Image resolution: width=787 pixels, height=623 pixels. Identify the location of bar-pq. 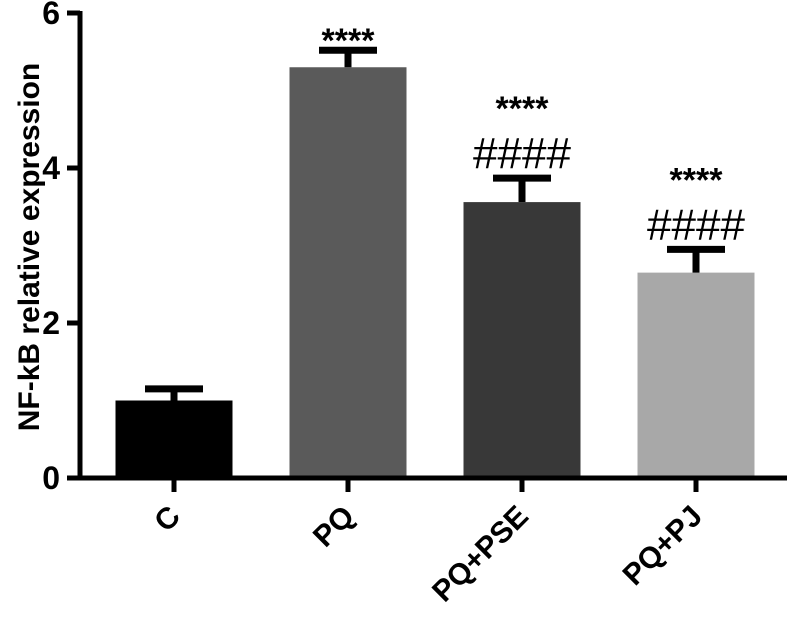
(348, 272).